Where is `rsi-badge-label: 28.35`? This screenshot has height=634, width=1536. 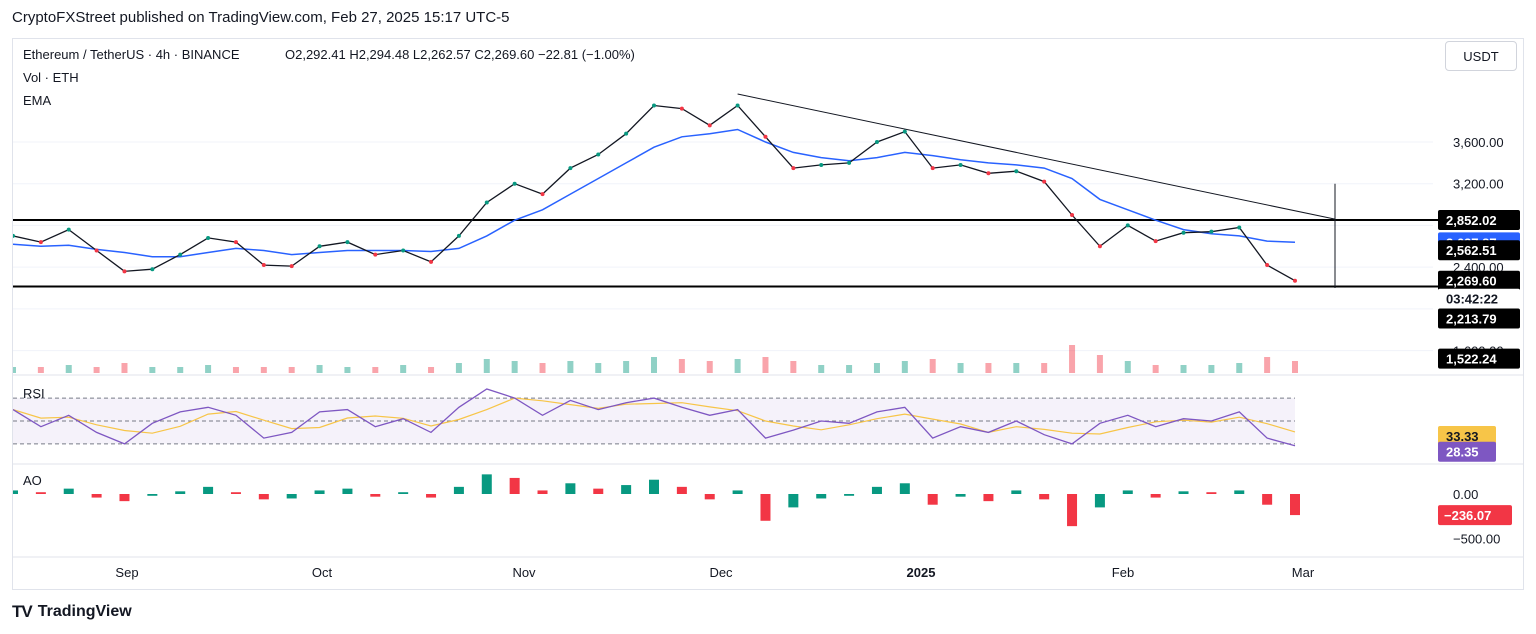
rsi-badge-label: 28.35 is located at coordinates (1462, 452).